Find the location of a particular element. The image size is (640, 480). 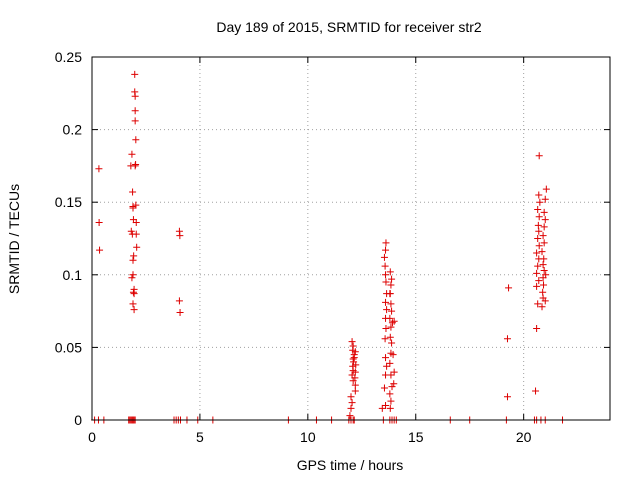

x-tick-label: 0 is located at coordinates (92, 437).